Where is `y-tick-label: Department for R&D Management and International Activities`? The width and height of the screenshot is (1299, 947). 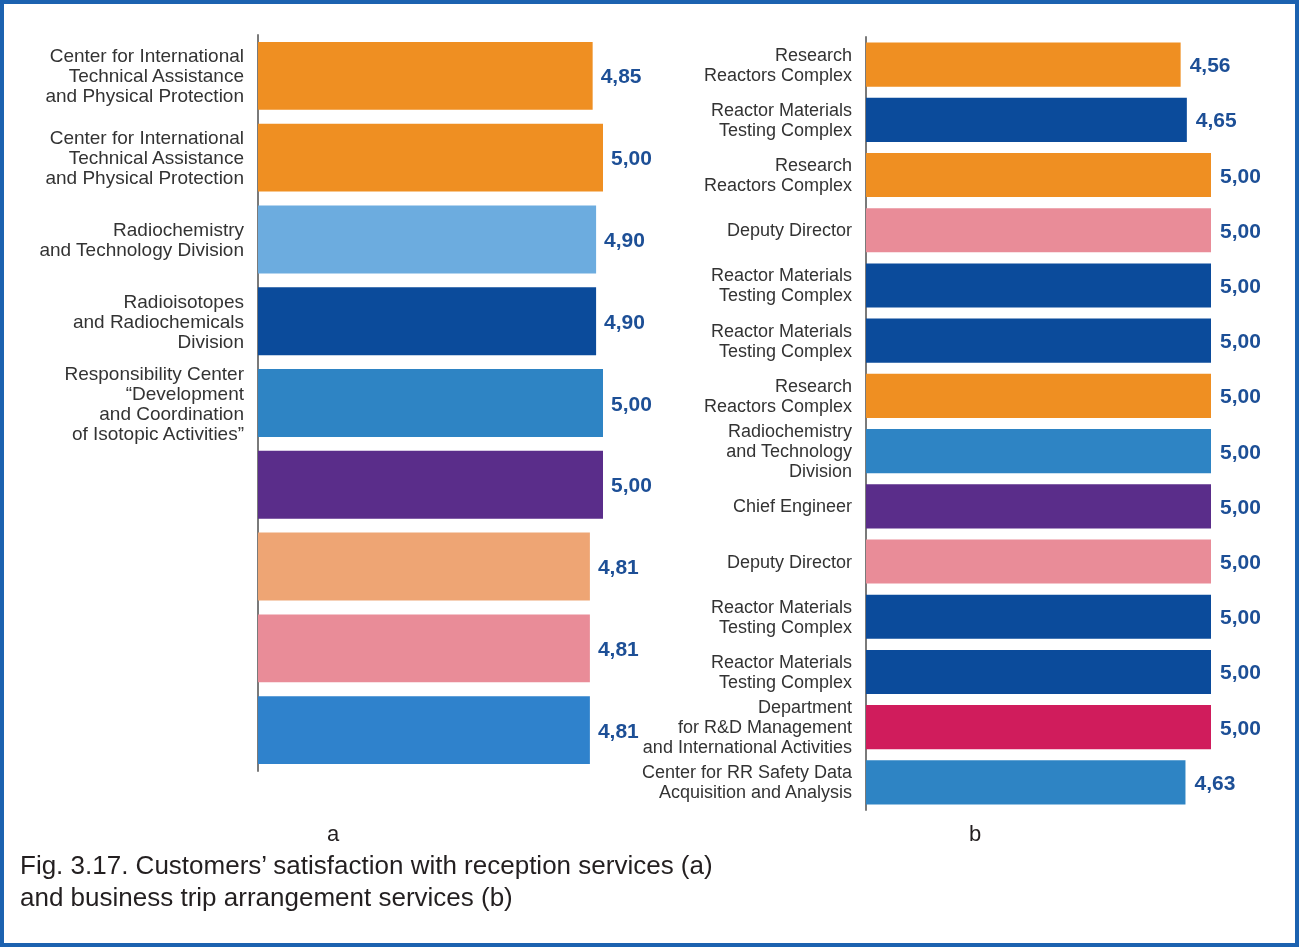
y-tick-label: Department for R&D Management and International Activities is located at coordinates (747, 727).